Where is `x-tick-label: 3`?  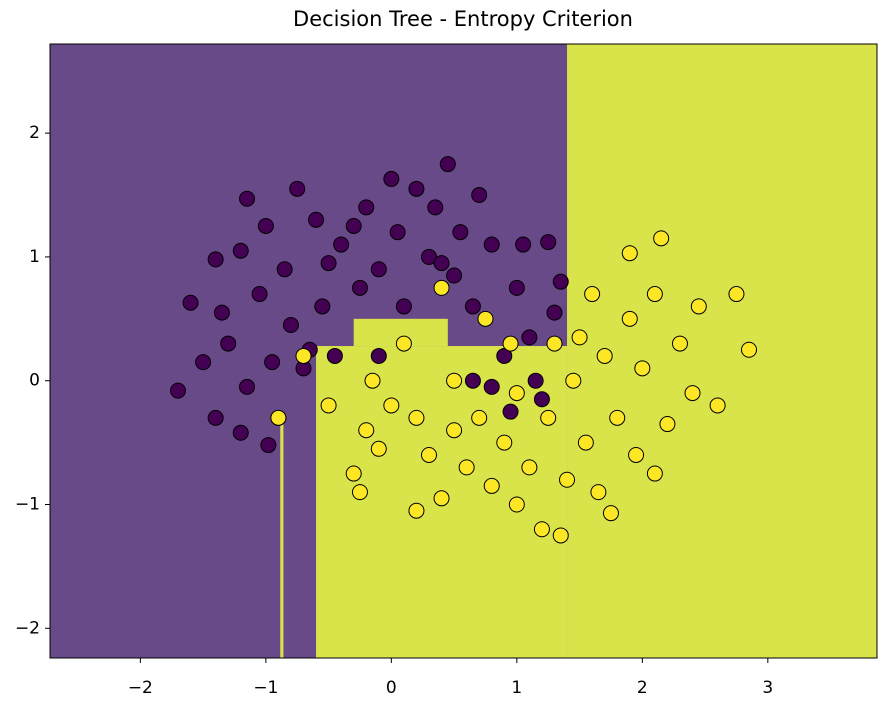 x-tick-label: 3 is located at coordinates (767, 688).